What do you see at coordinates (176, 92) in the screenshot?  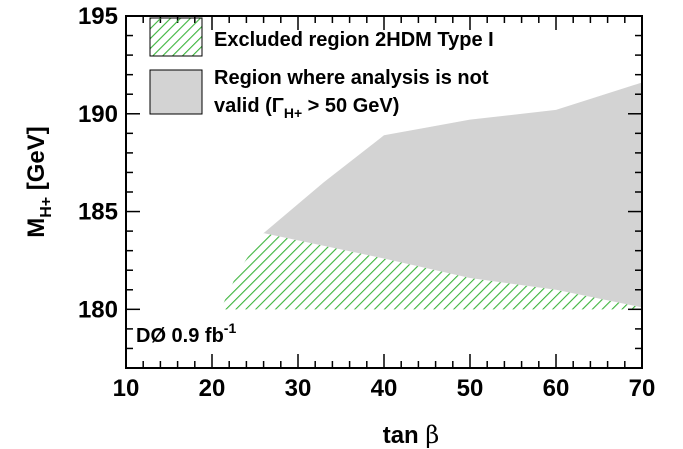 I see `legend-swatch-invalid` at bounding box center [176, 92].